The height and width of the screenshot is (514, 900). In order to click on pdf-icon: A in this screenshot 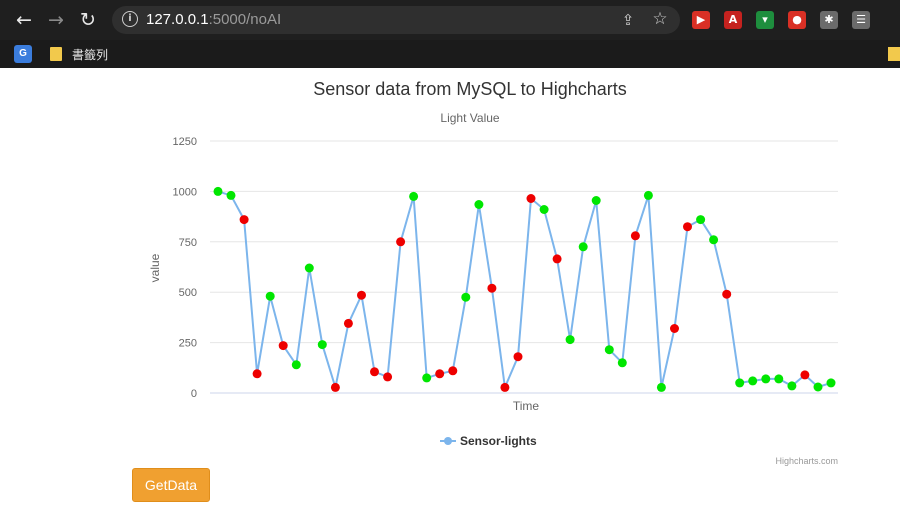, I will do `click(733, 20)`.